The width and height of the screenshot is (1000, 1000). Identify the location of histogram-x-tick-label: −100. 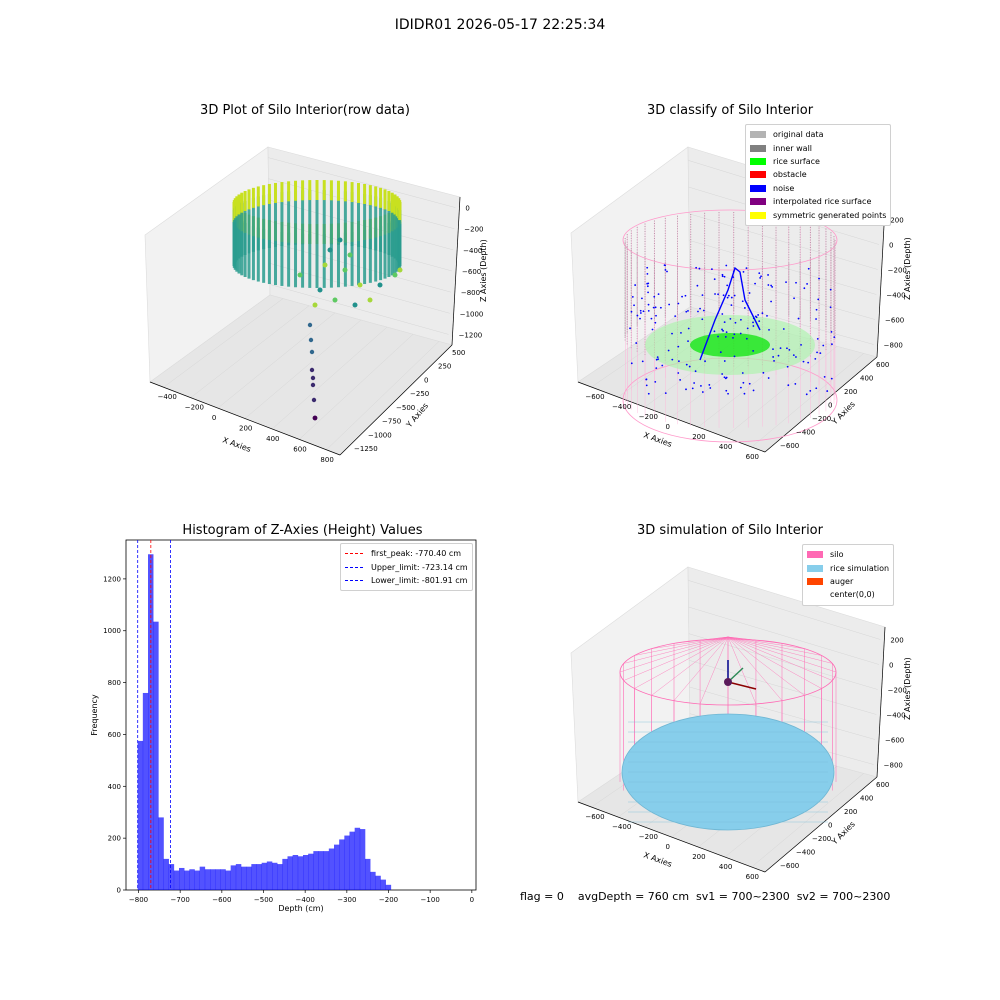
(430, 900).